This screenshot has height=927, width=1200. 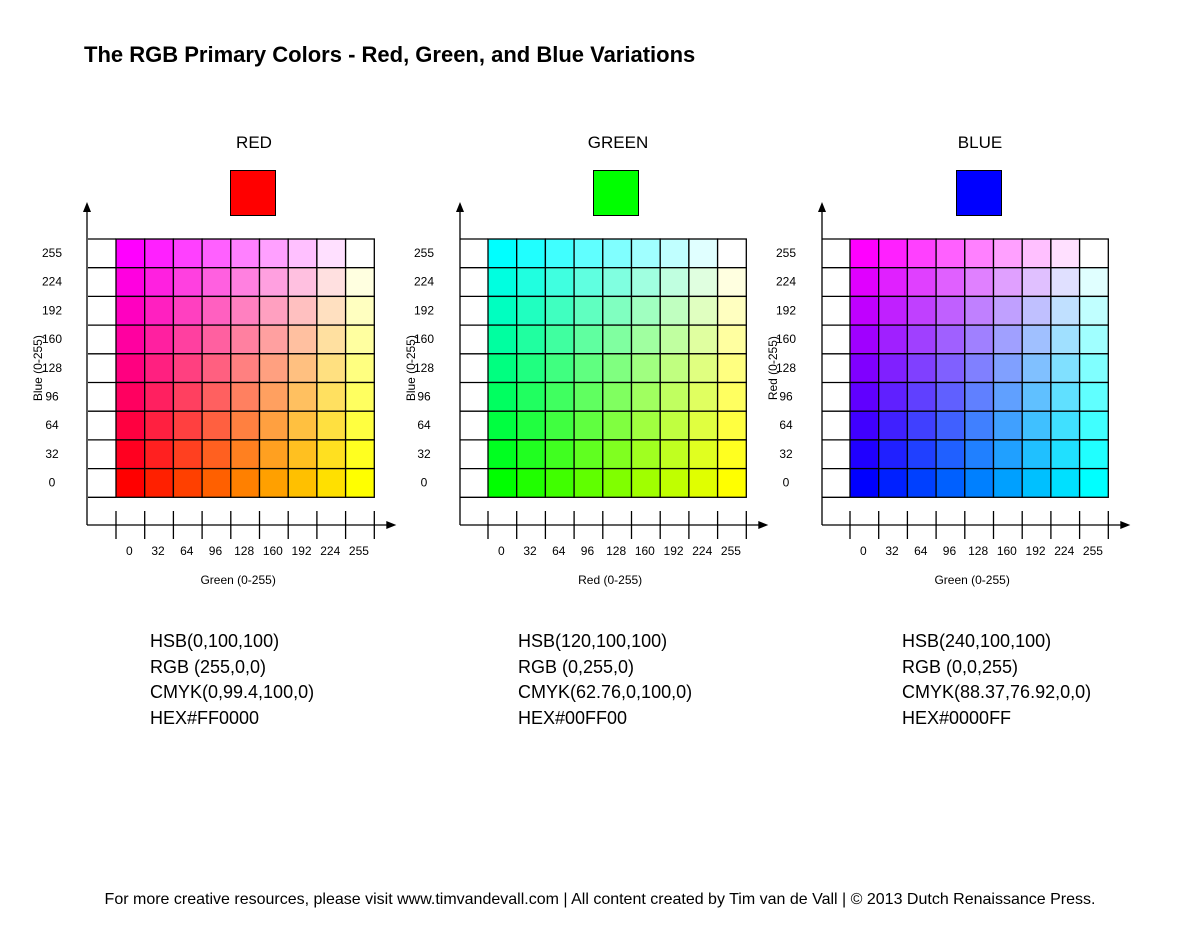 What do you see at coordinates (731, 551) in the screenshot?
I see `x-tick-label: 255` at bounding box center [731, 551].